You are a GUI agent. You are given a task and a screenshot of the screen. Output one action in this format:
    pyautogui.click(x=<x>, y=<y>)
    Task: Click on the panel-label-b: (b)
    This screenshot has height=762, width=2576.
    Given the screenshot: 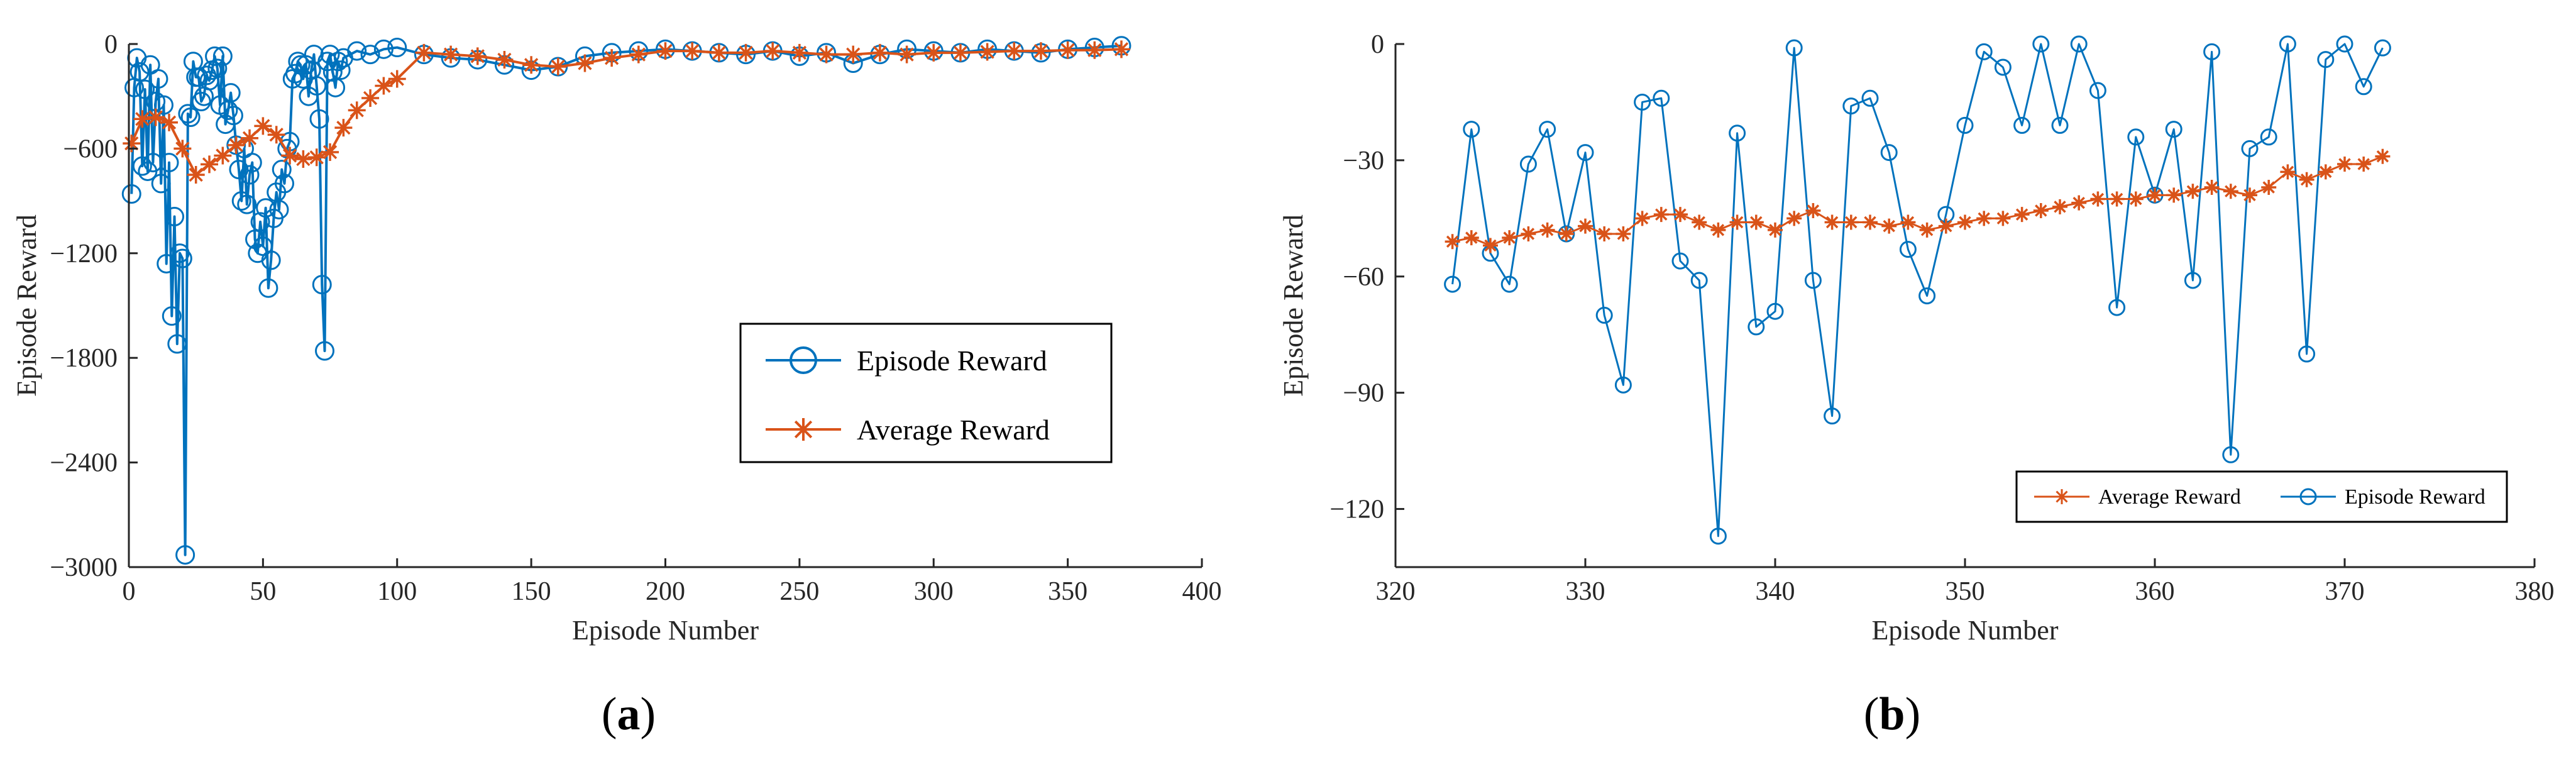 What is the action you would take?
    pyautogui.click(x=1892, y=714)
    